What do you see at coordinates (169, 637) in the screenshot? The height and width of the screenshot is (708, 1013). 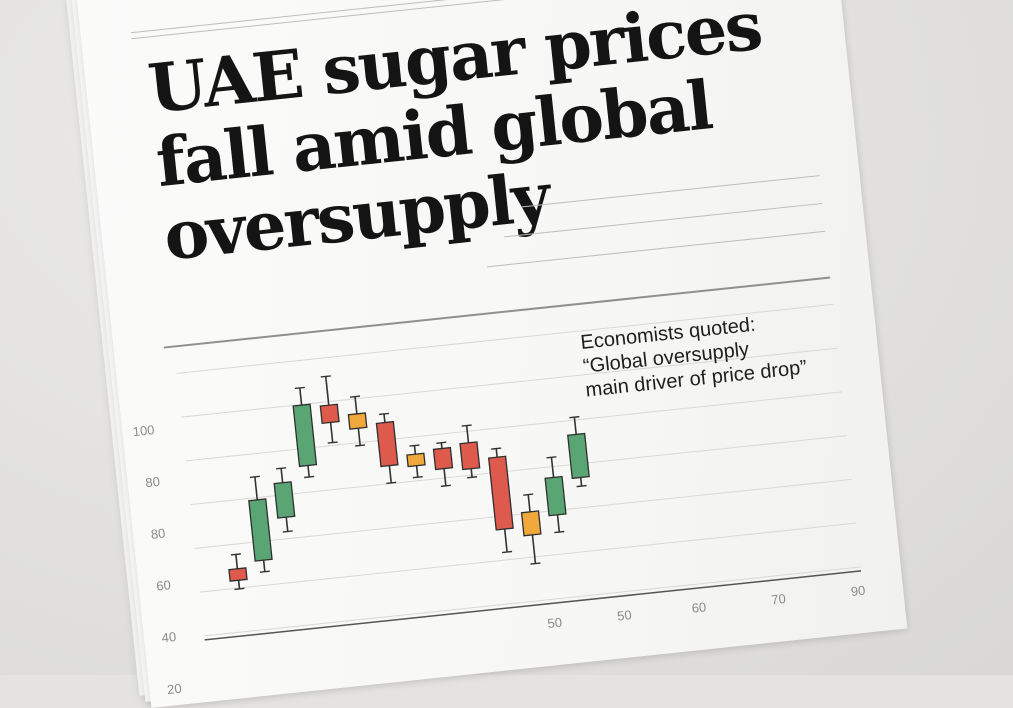 I see `y-tick-label: 40` at bounding box center [169, 637].